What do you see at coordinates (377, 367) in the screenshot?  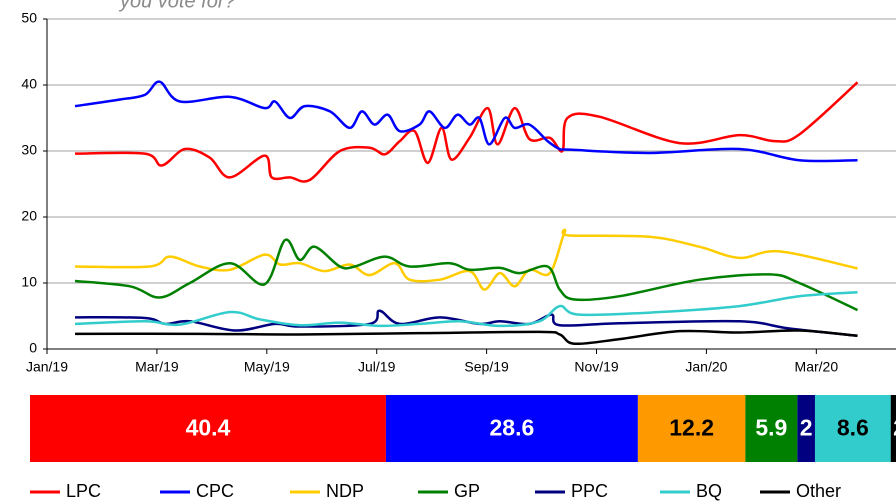 I see `x-tick-label: Jul/19` at bounding box center [377, 367].